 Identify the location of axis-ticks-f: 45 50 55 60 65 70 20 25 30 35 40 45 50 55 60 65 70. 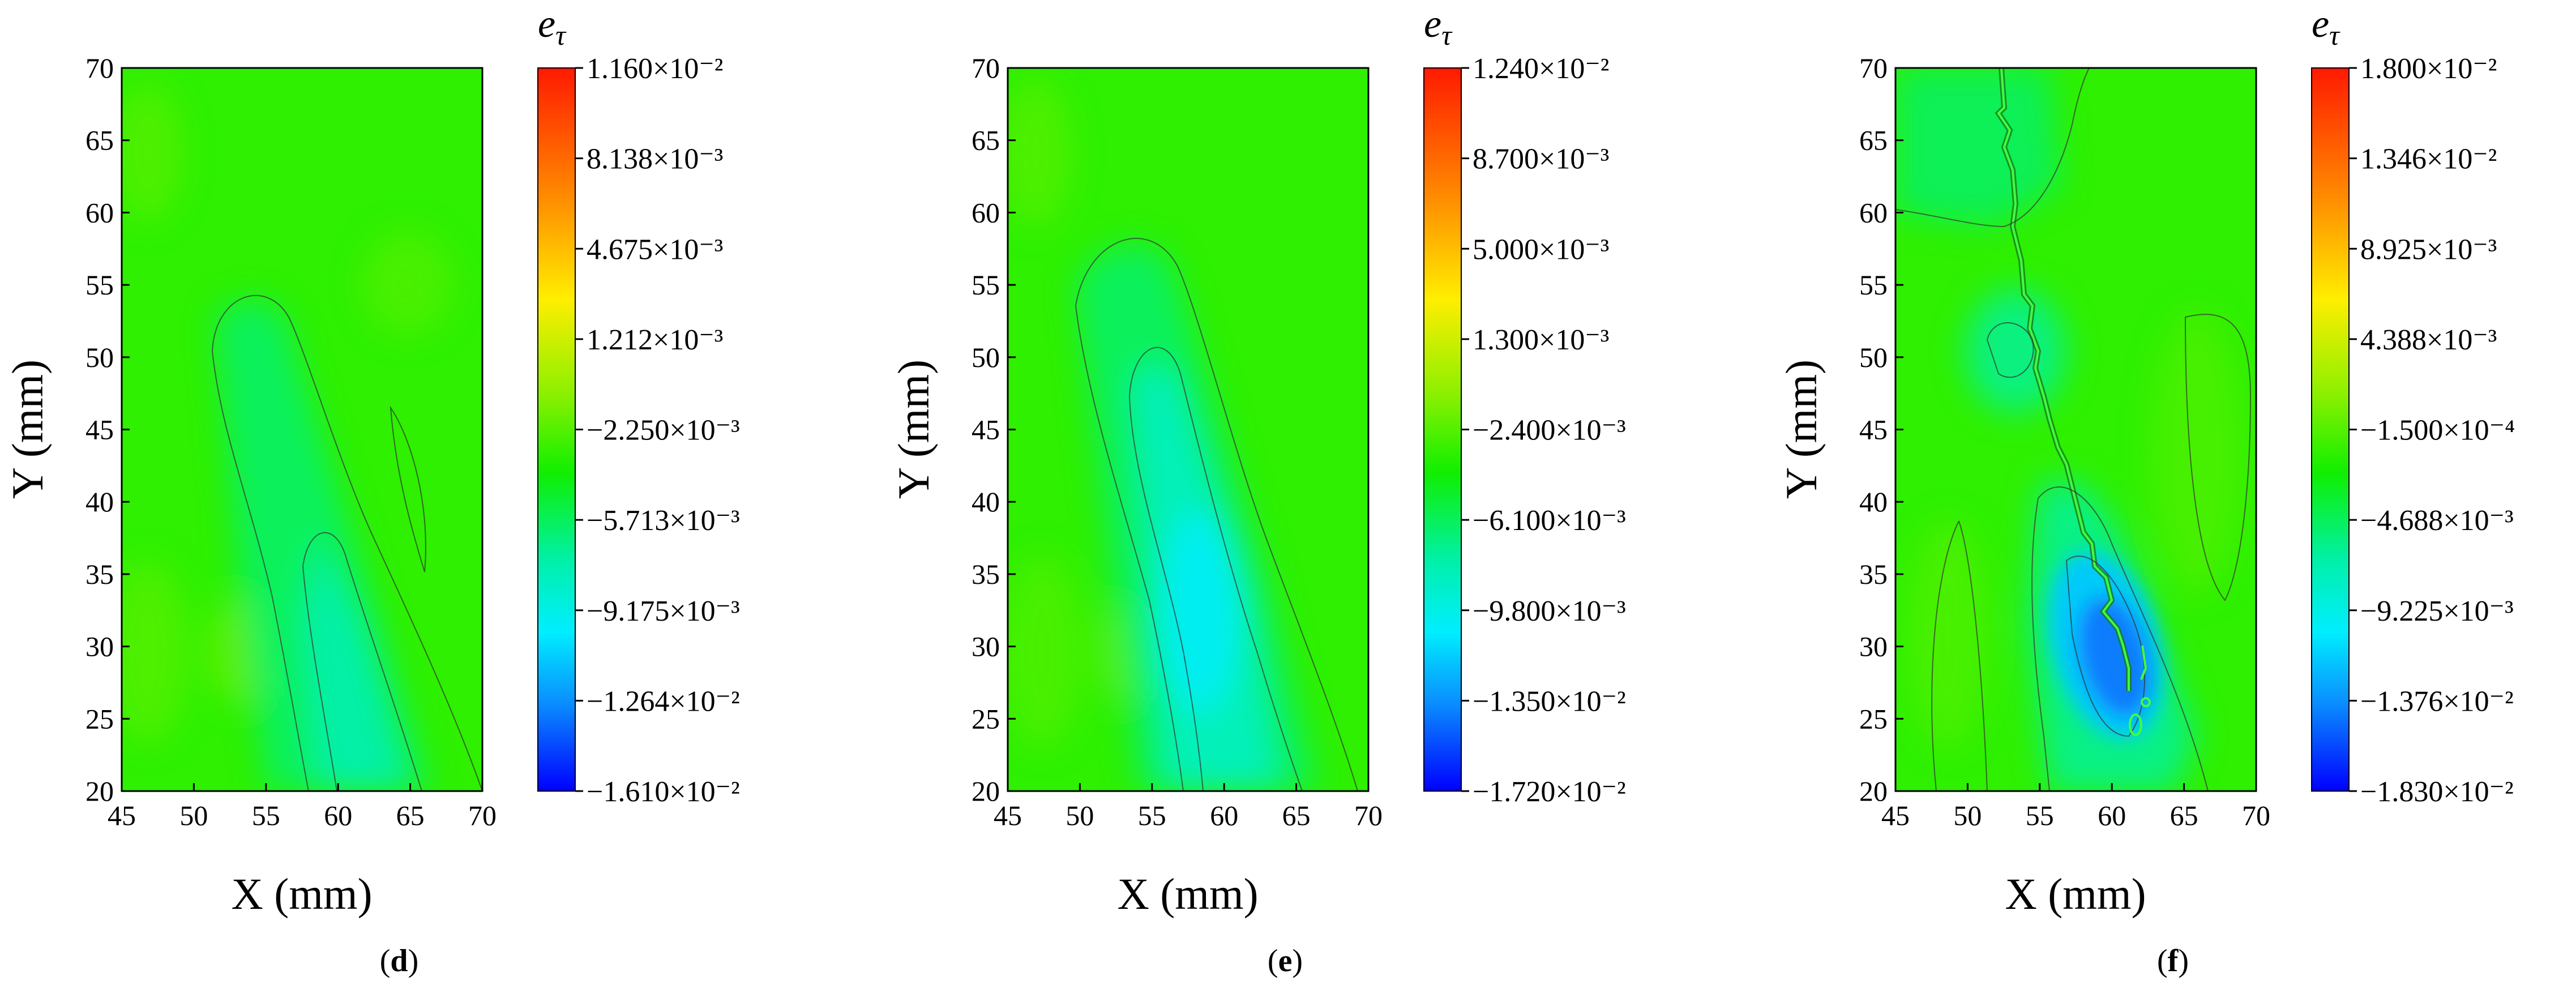
(2064, 442).